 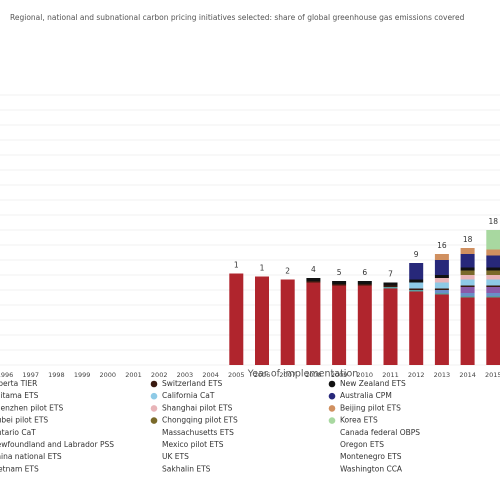 I want to click on bar-total-label: 9, so click(x=416, y=254).